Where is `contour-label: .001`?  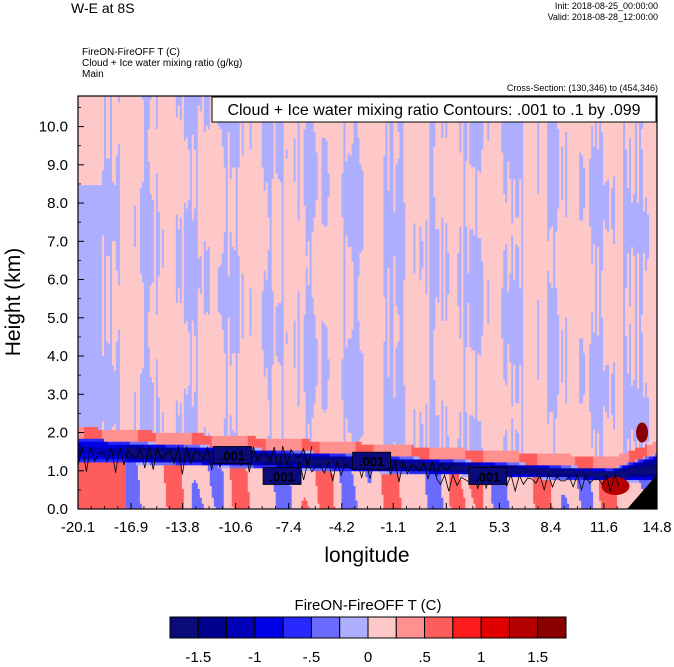 contour-label: .001 is located at coordinates (232, 455).